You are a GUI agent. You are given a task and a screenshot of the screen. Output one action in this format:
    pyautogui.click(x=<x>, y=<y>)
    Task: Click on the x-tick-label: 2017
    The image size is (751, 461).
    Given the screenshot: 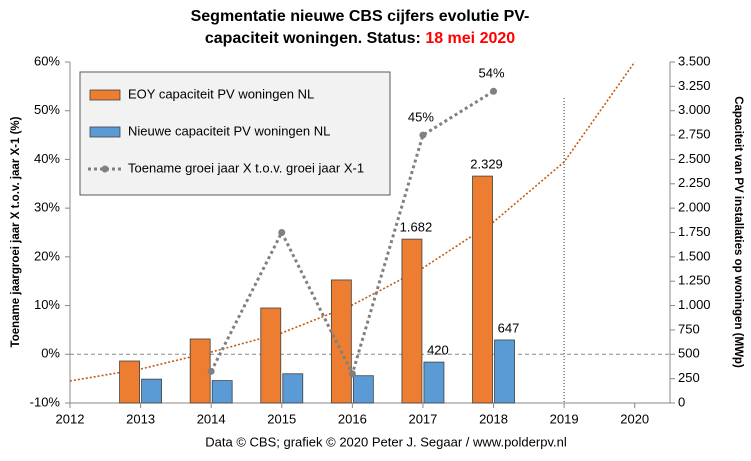 What is the action you would take?
    pyautogui.click(x=422, y=418)
    